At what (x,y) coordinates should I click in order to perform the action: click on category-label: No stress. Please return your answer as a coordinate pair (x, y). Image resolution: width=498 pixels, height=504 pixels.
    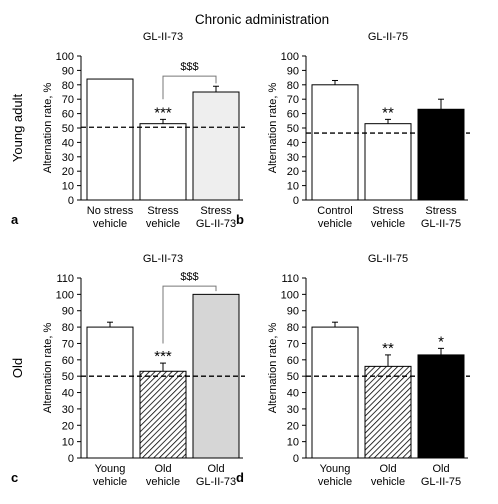
    Looking at the image, I should click on (110, 211).